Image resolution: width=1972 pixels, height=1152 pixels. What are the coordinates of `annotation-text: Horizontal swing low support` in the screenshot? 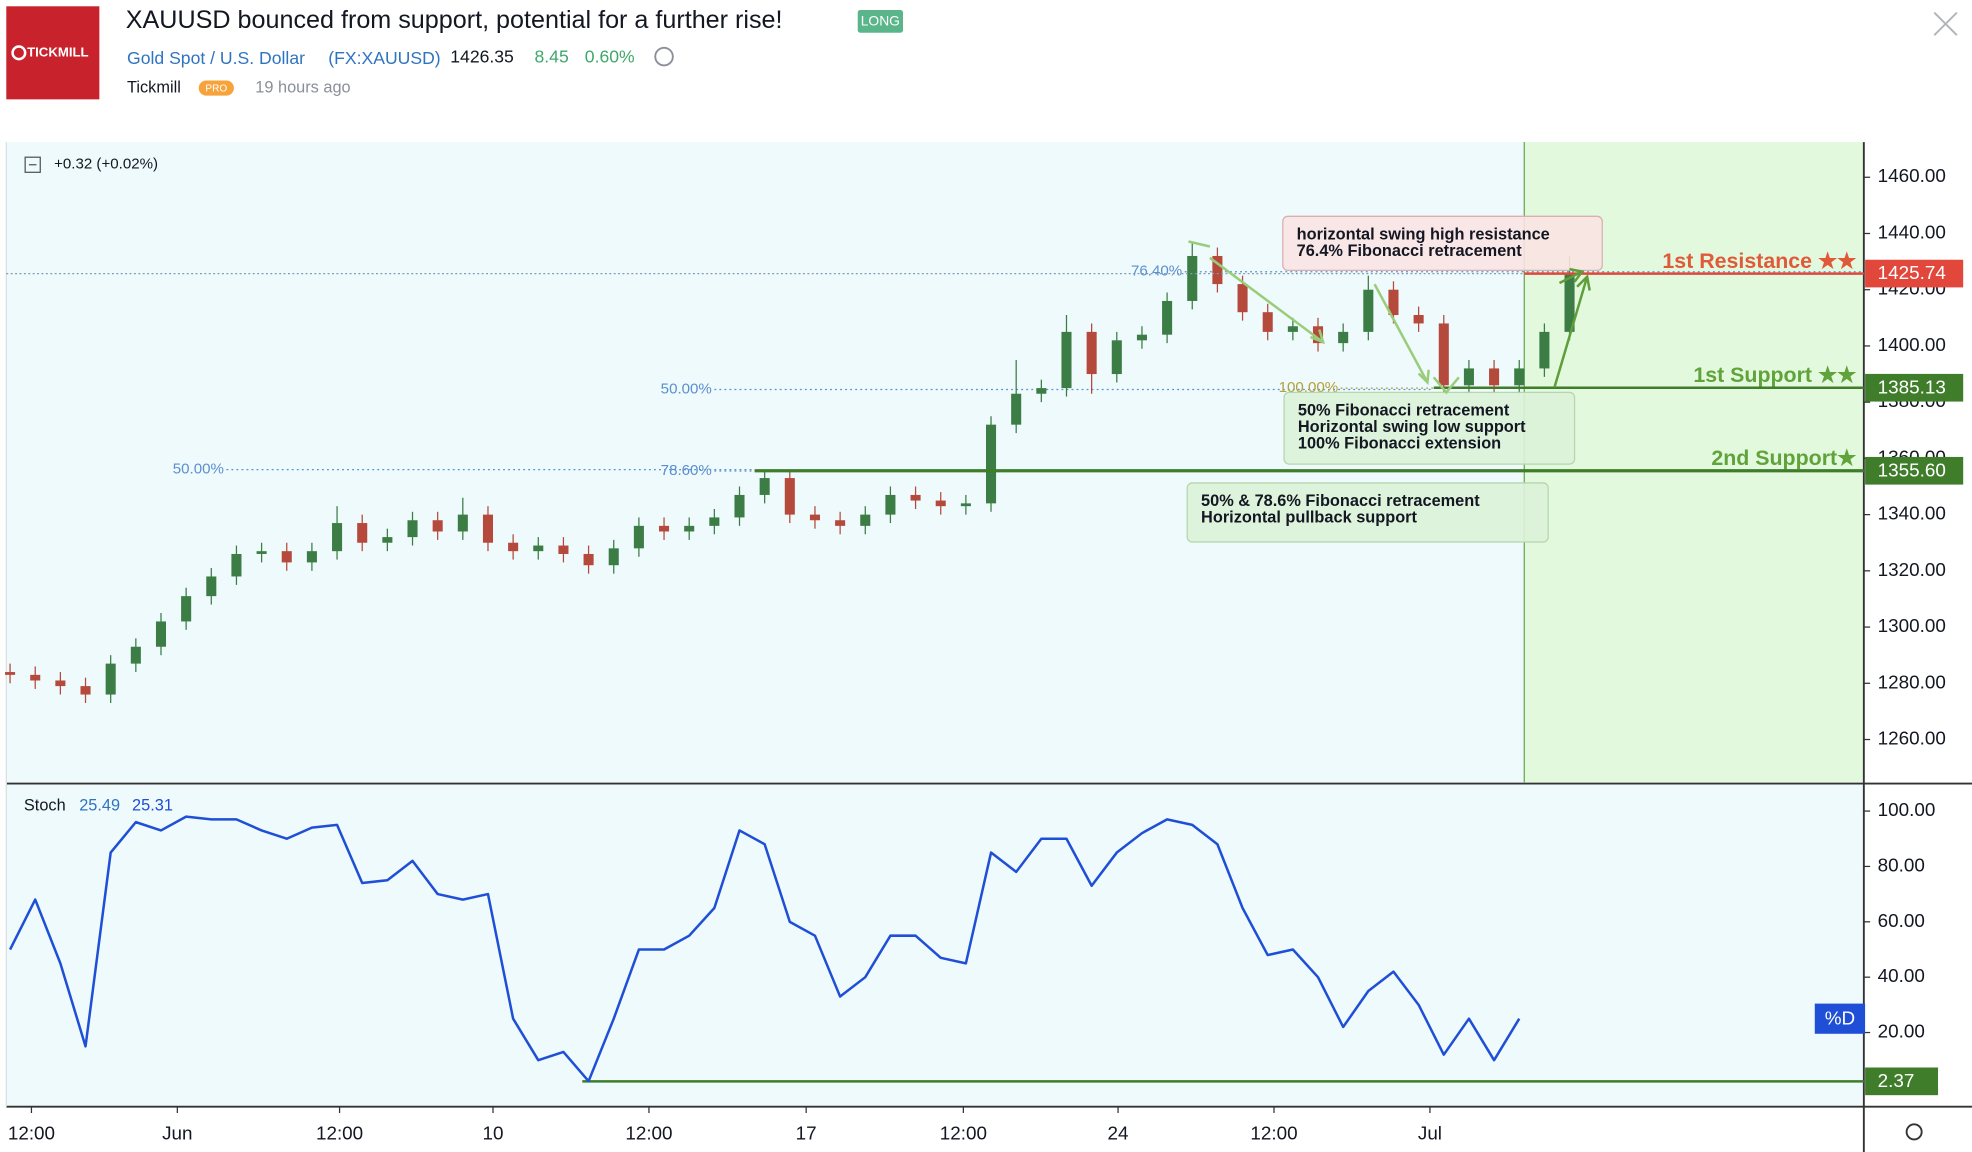 It's located at (1412, 427).